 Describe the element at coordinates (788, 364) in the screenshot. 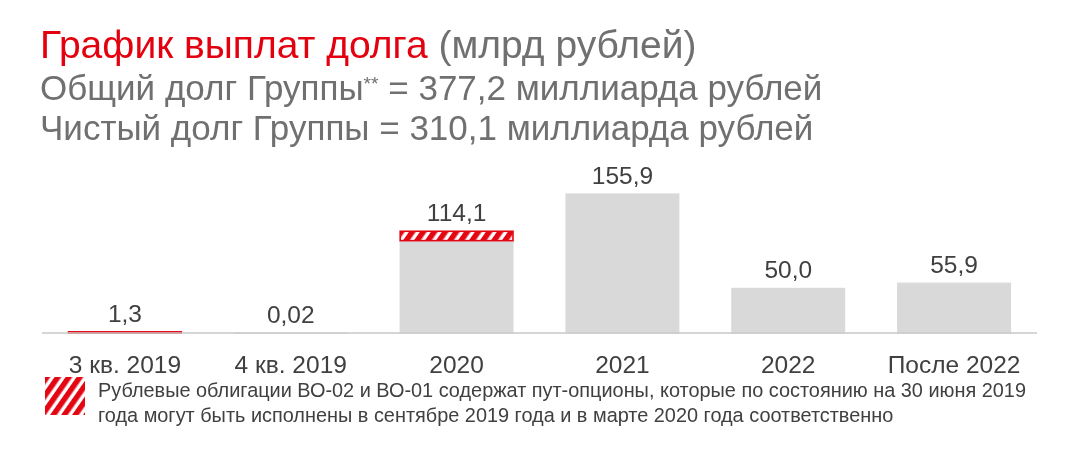

I see `x-tick-label: 2022` at that location.